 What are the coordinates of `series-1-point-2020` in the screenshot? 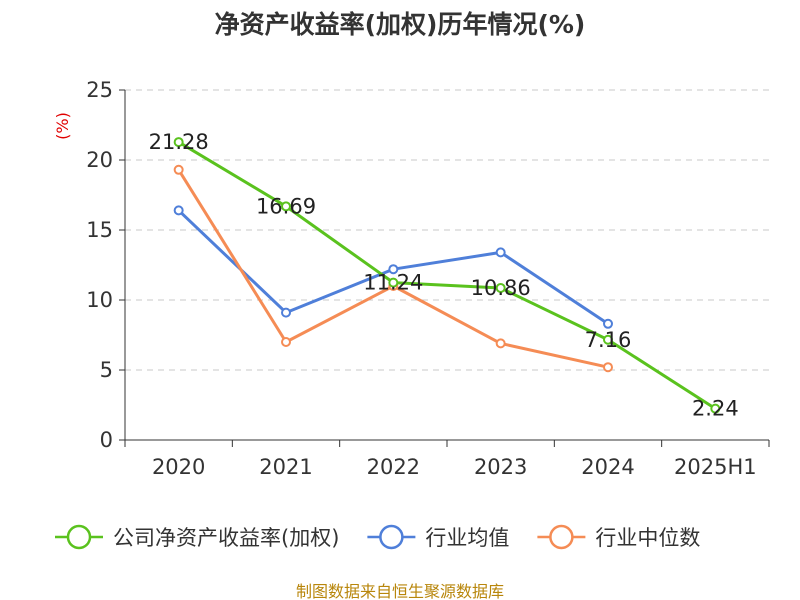 It's located at (178, 210).